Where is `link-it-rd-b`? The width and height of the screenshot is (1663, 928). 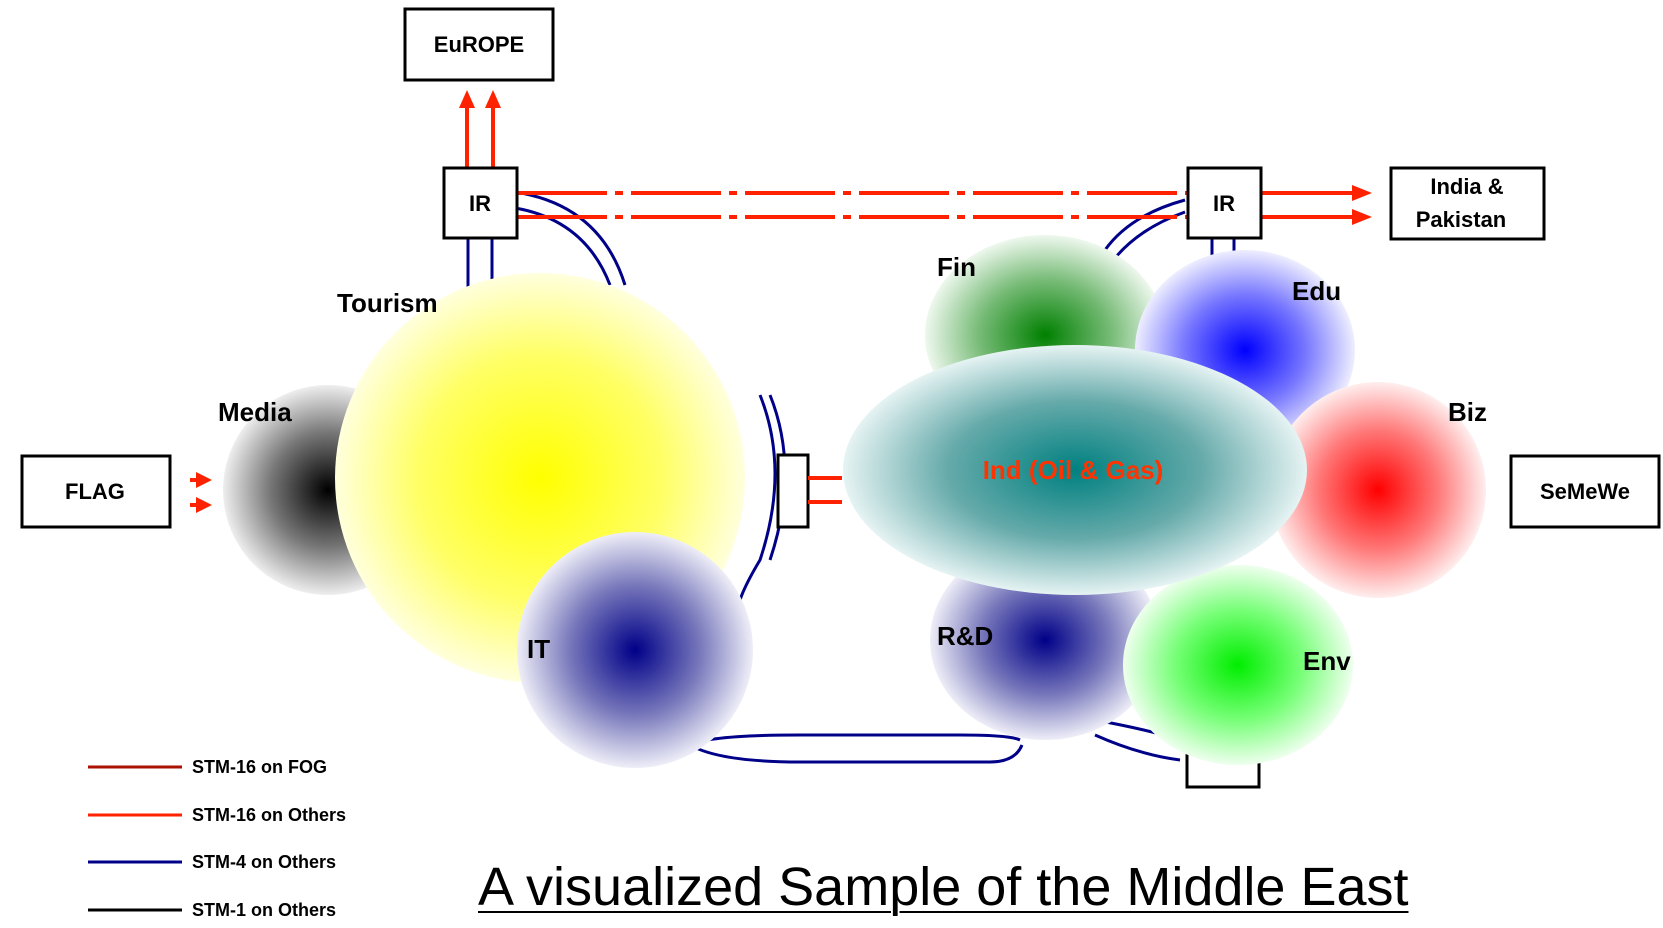
link-it-rd-b is located at coordinates (856, 753).